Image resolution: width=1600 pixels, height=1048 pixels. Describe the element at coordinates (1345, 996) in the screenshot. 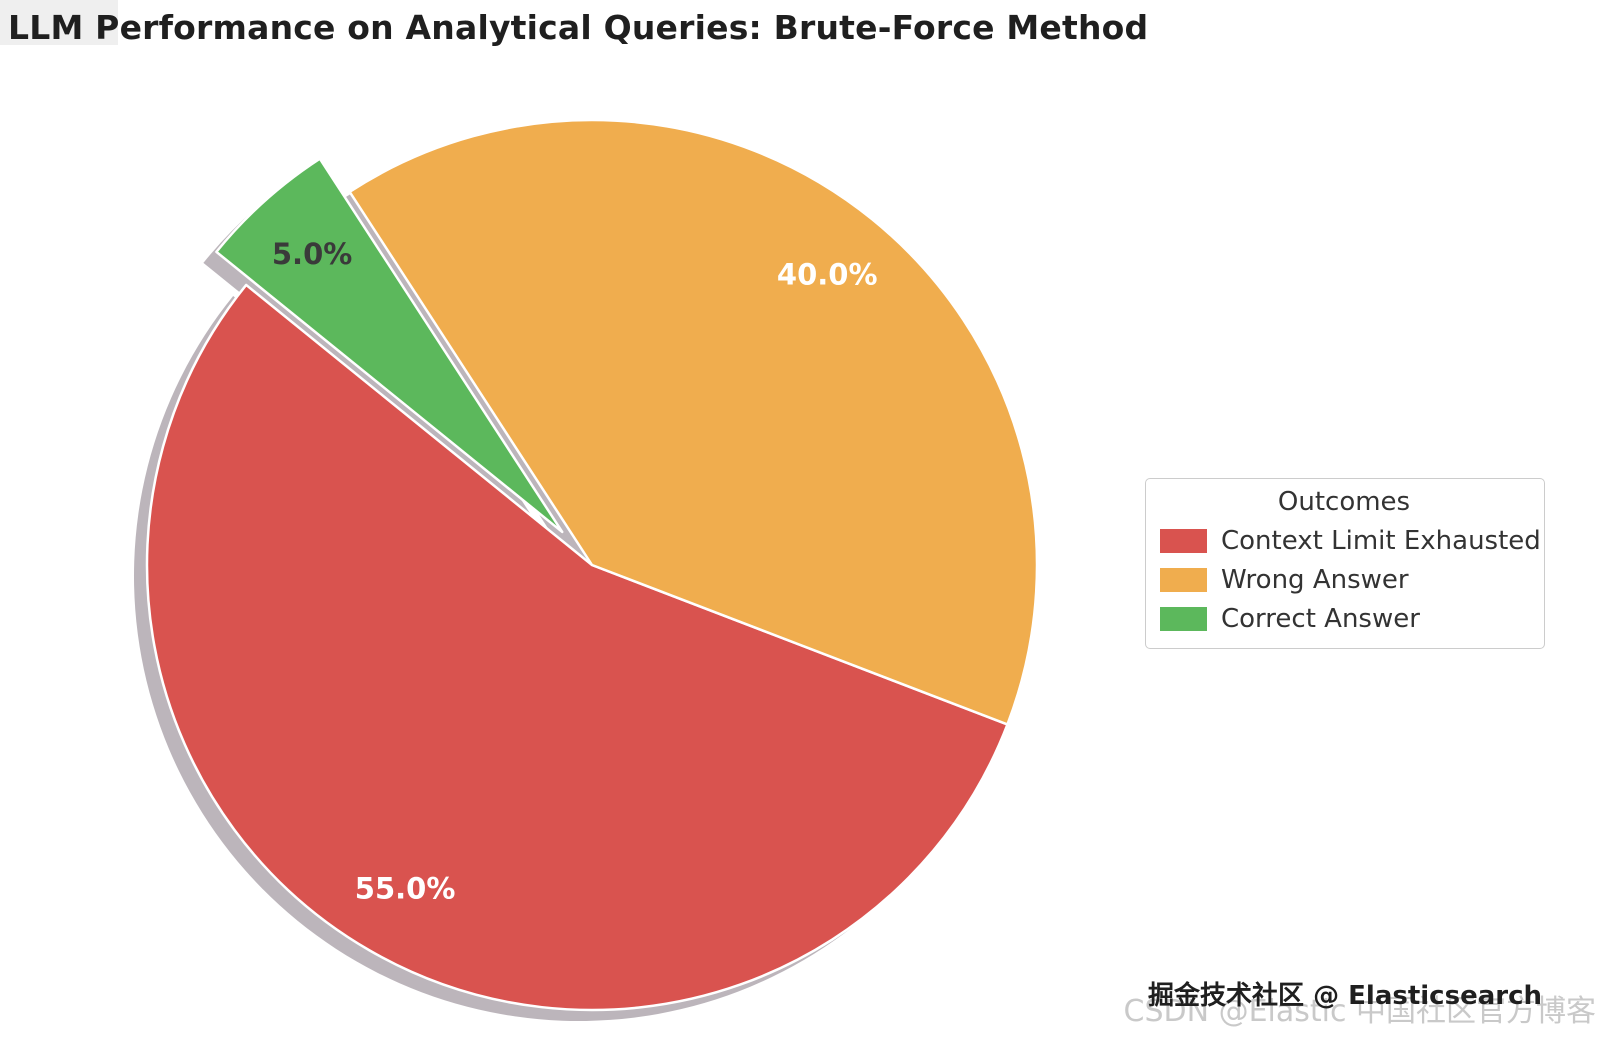

I see `watermark-dark: 掘金技术社区 @ Elasticsearch` at that location.